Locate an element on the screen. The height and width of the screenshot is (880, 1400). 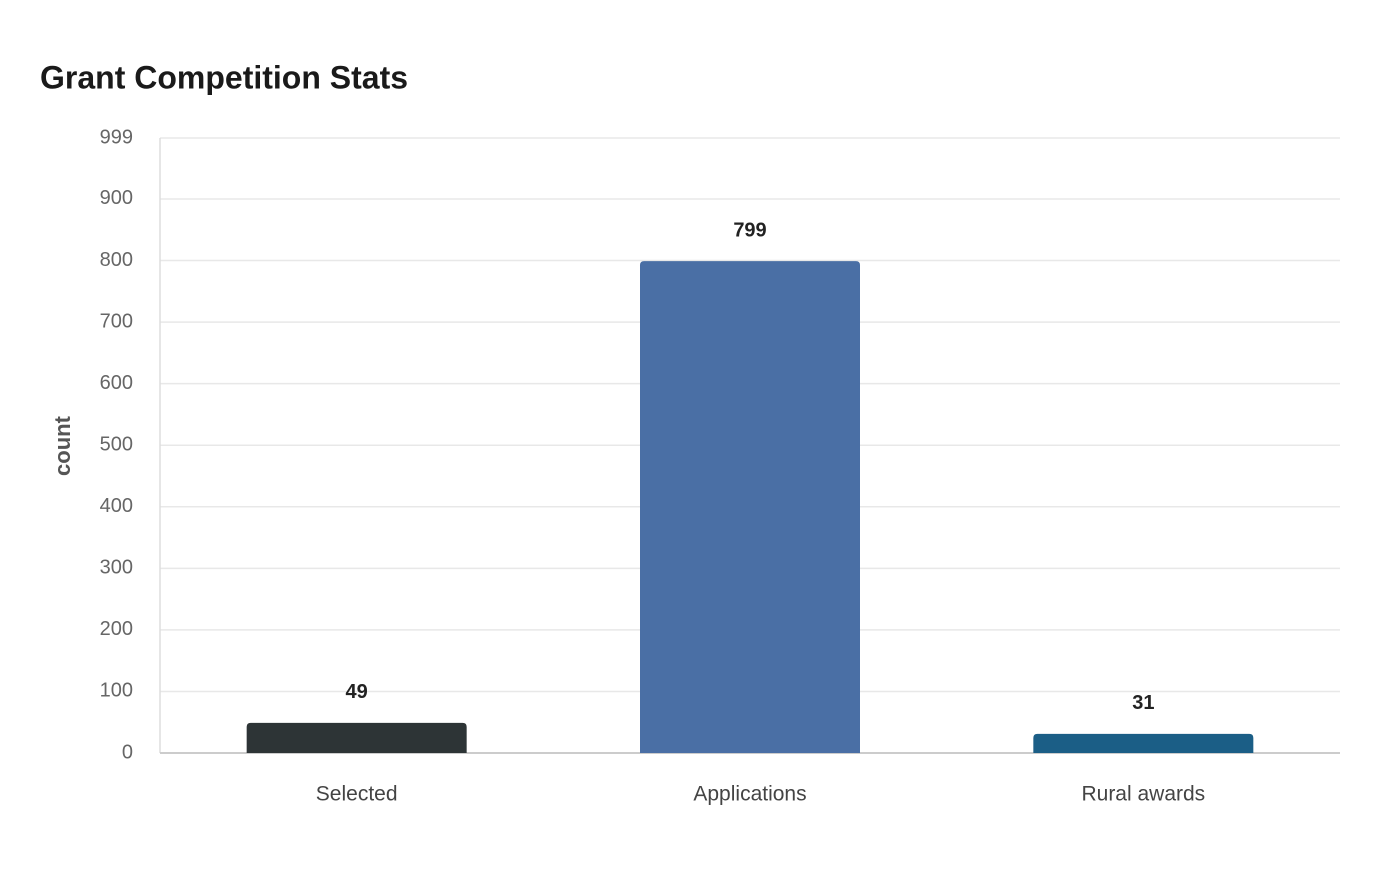
y-tick-label: 700 is located at coordinates (116, 321).